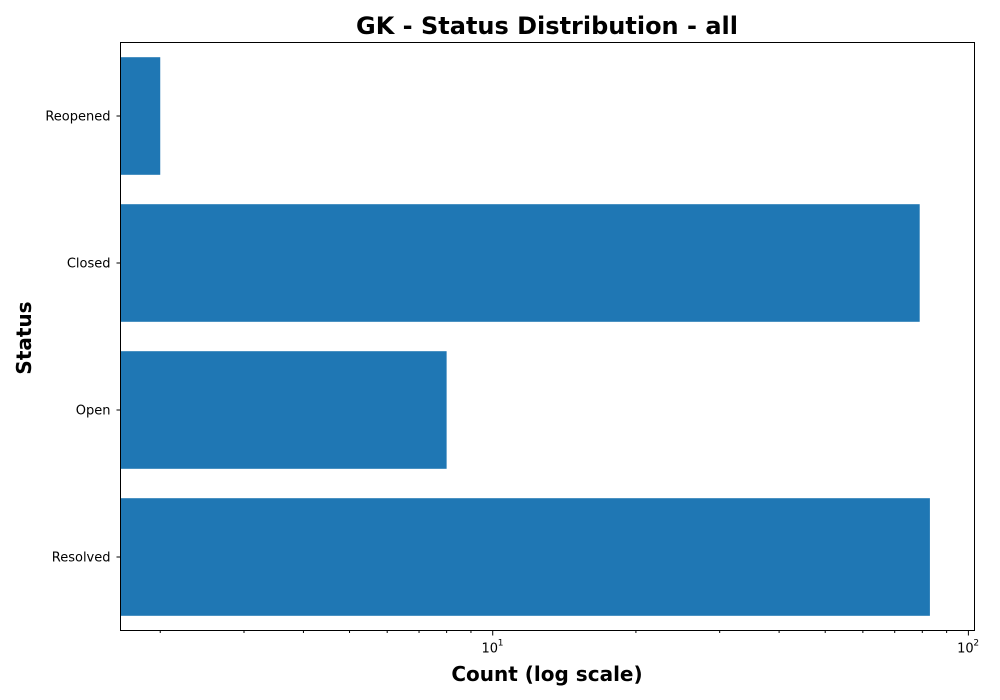  I want to click on bar-closed, so click(520, 263).